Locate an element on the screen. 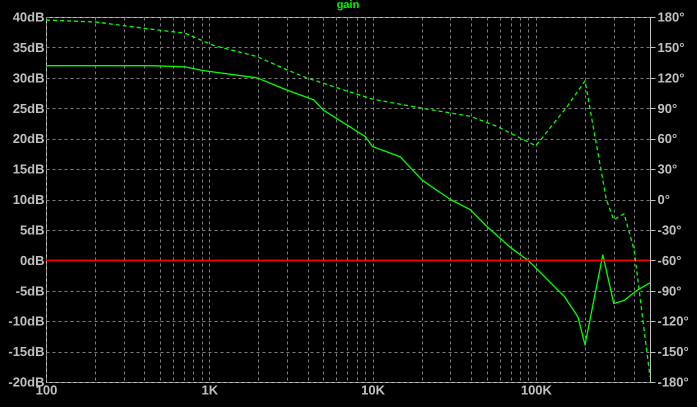 The width and height of the screenshot is (697, 407). y2-tick-label: -30° is located at coordinates (670, 230).